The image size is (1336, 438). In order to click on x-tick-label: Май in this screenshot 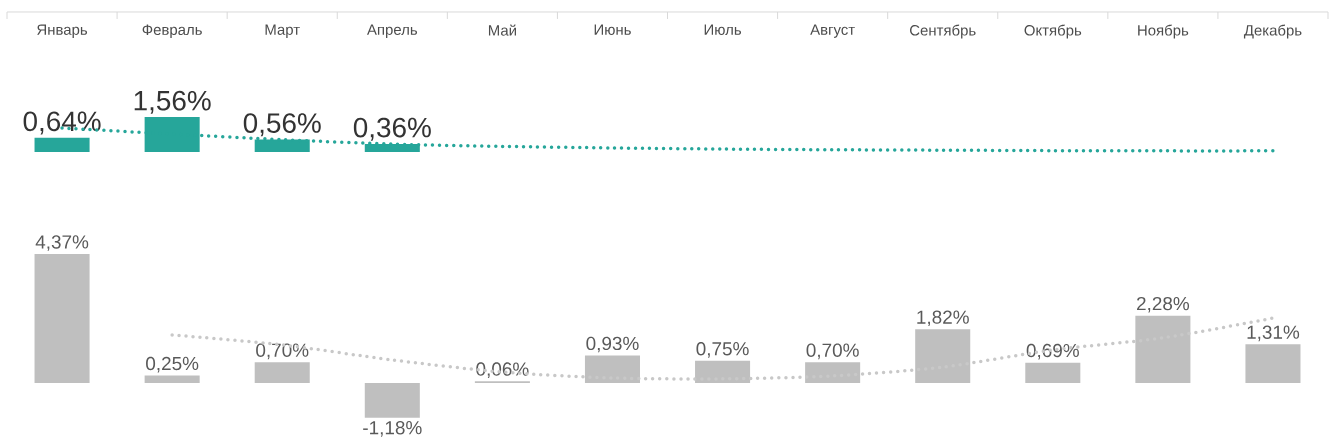, I will do `click(502, 30)`.